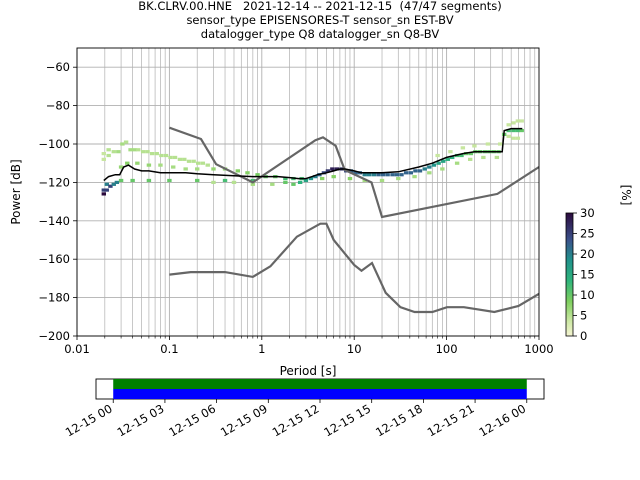 The width and height of the screenshot is (640, 480). Describe the element at coordinates (626, 195) in the screenshot. I see `colorbar-label: [%]` at that location.